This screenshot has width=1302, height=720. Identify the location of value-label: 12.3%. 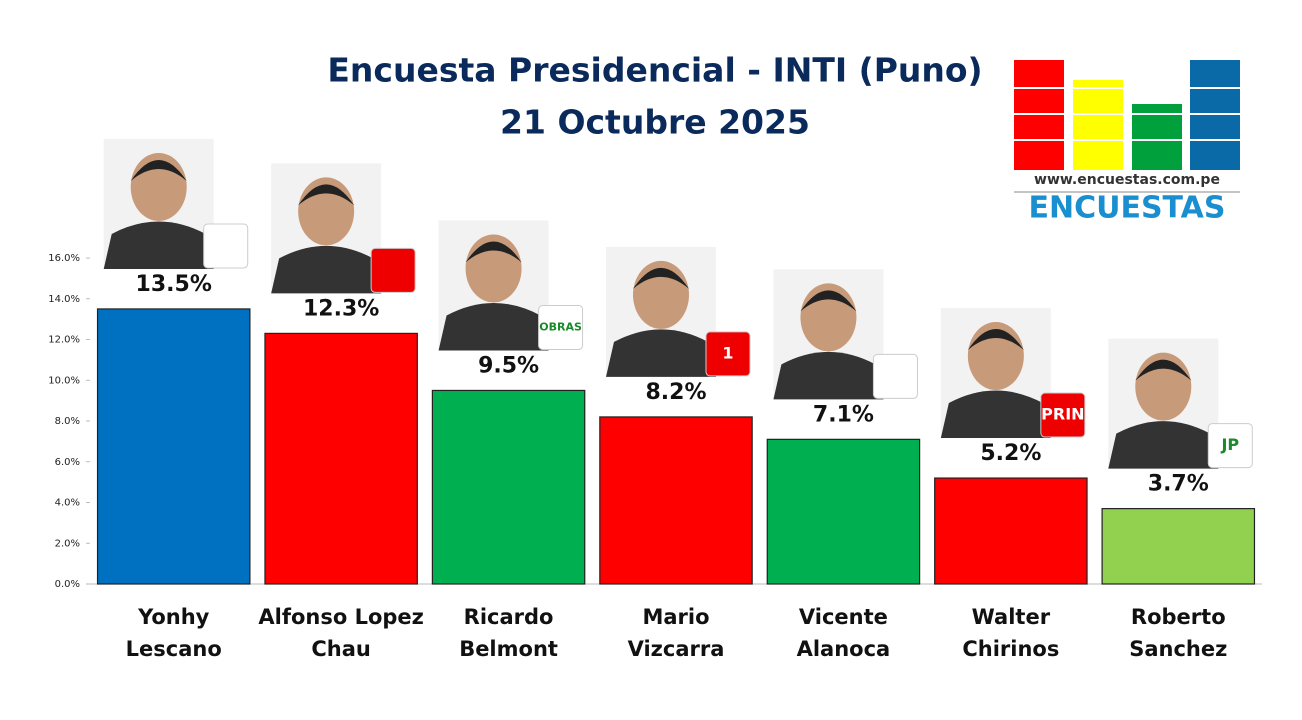
(341, 308).